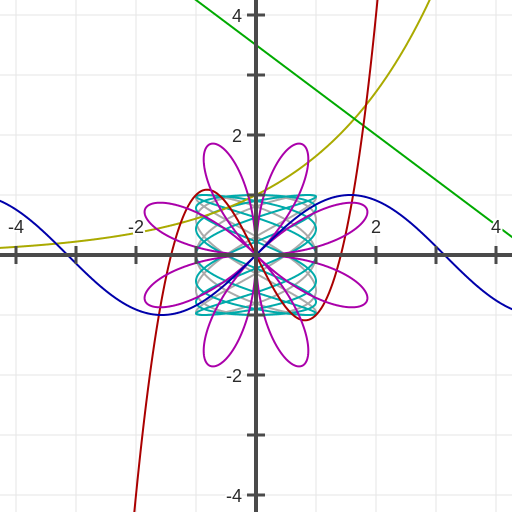 The image size is (512, 512). Describe the element at coordinates (136, 227) in the screenshot. I see `x-tick-label: -2` at that location.